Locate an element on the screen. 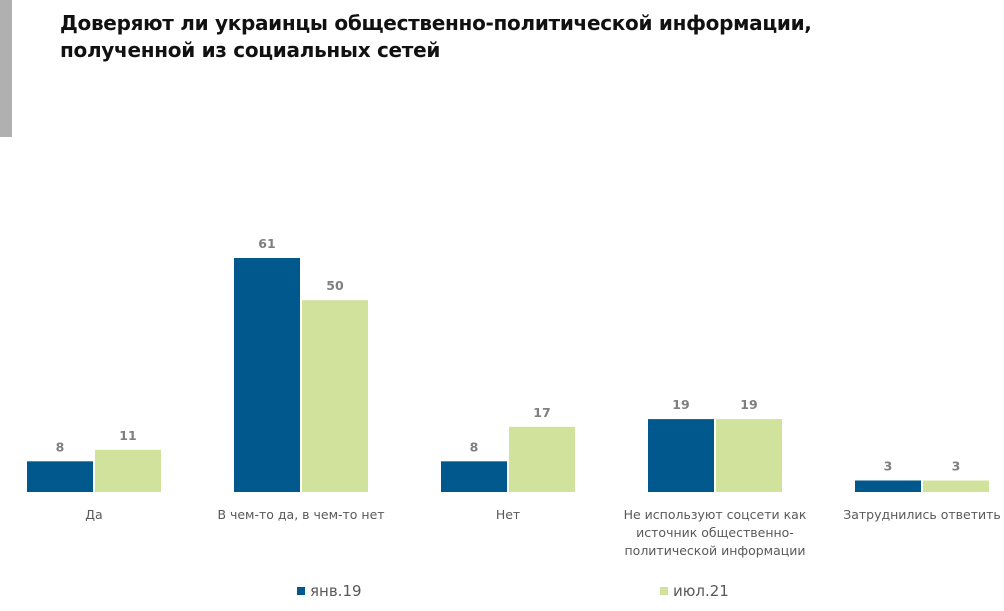 This screenshot has height=611, width=1004. category-label: Да is located at coordinates (93, 514).